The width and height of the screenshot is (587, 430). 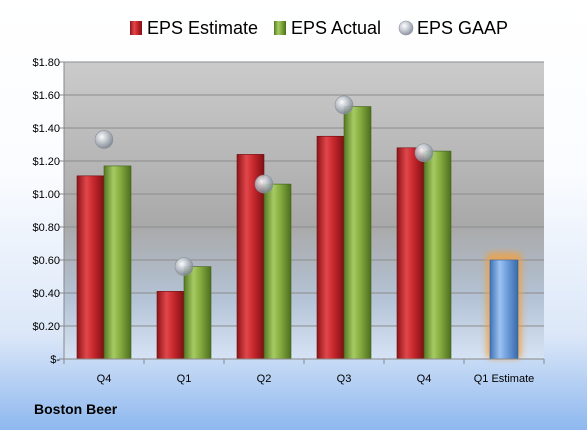 What do you see at coordinates (462, 28) in the screenshot?
I see `legend-label: EPS GAAP` at bounding box center [462, 28].